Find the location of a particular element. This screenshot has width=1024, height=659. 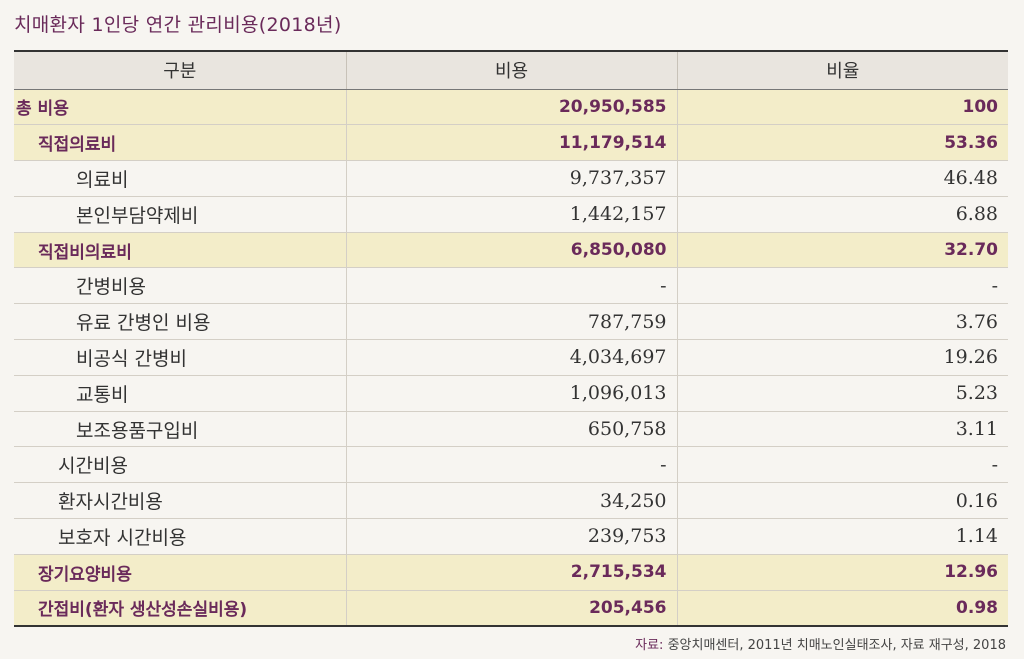

row-cost: 4,034,697 is located at coordinates (511, 357).